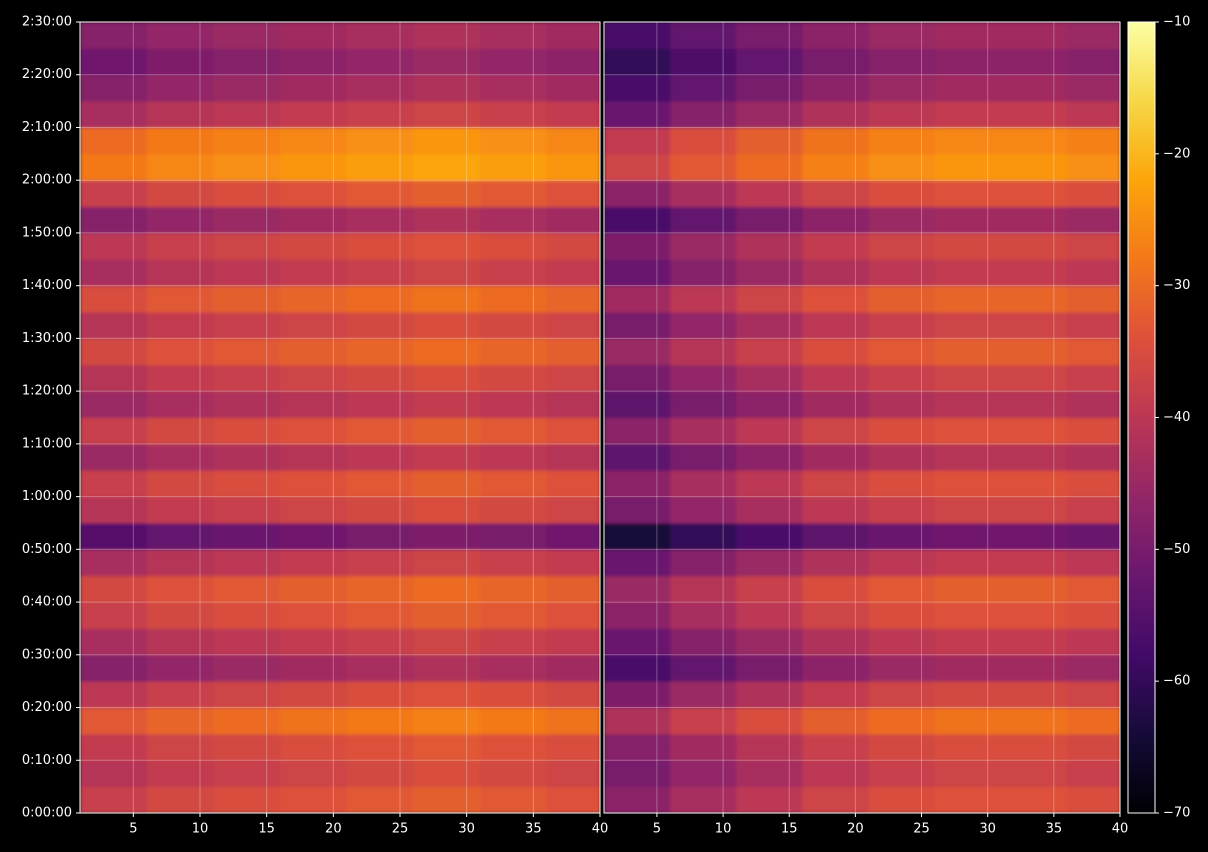 This screenshot has width=1208, height=852. Describe the element at coordinates (600, 829) in the screenshot. I see `x-tick-label: 40` at that location.